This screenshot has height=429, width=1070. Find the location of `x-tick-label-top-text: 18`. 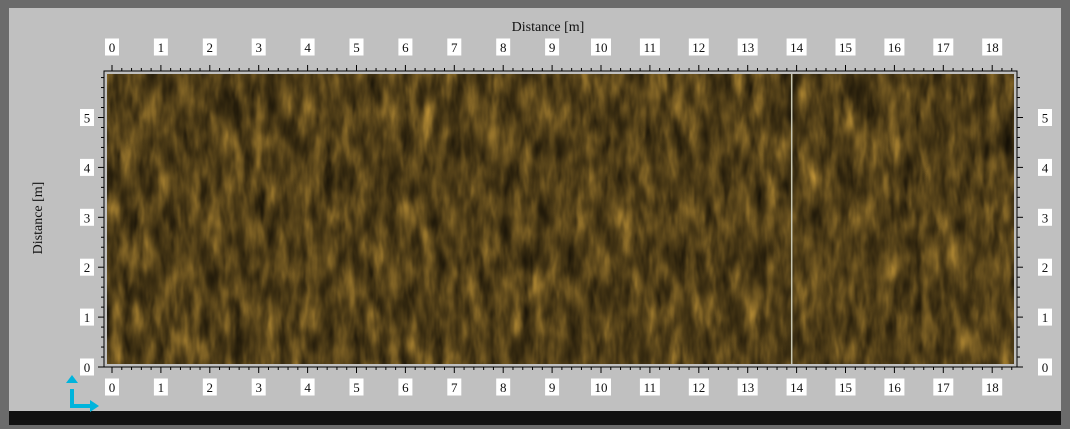

x-tick-label-top-text: 18 is located at coordinates (992, 47).